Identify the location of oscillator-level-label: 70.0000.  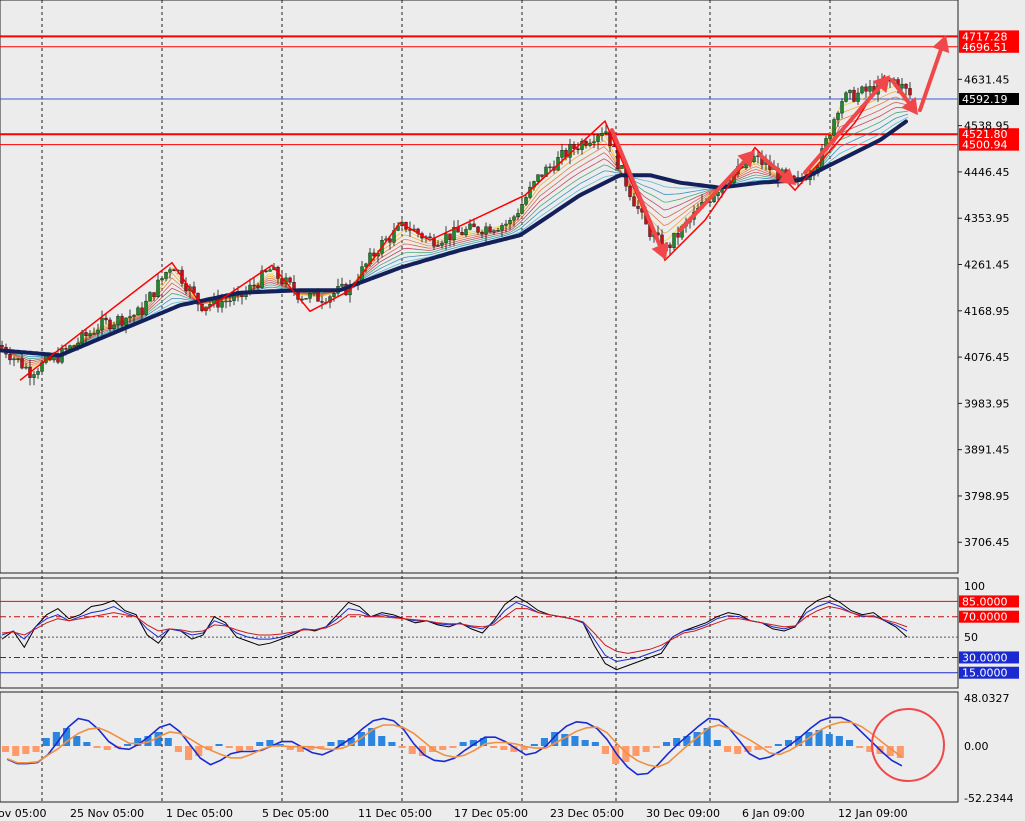
(985, 617).